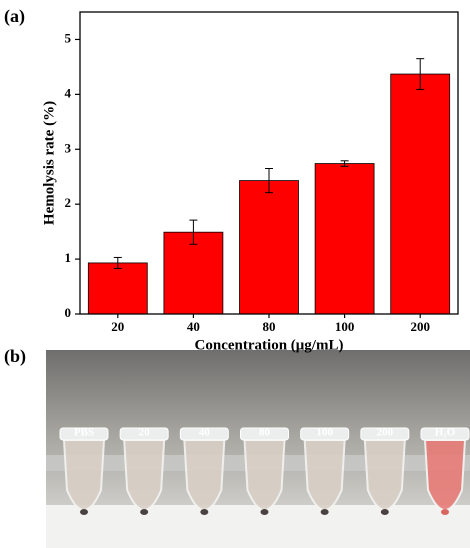 Image resolution: width=470 pixels, height=548 pixels. What do you see at coordinates (68, 92) in the screenshot?
I see `y-tick-label: 4` at bounding box center [68, 92].